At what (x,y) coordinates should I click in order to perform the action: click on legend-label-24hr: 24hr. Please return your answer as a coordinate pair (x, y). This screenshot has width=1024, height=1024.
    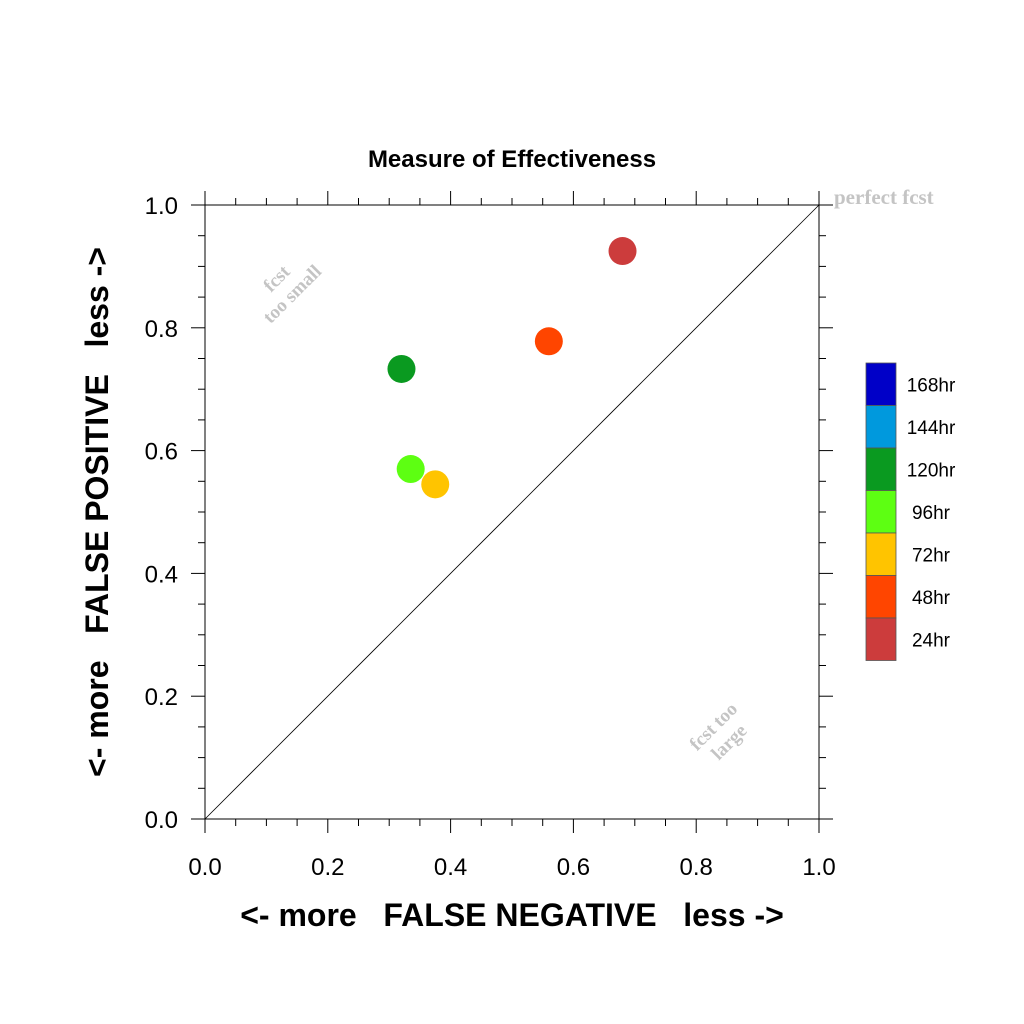
    Looking at the image, I should click on (931, 640).